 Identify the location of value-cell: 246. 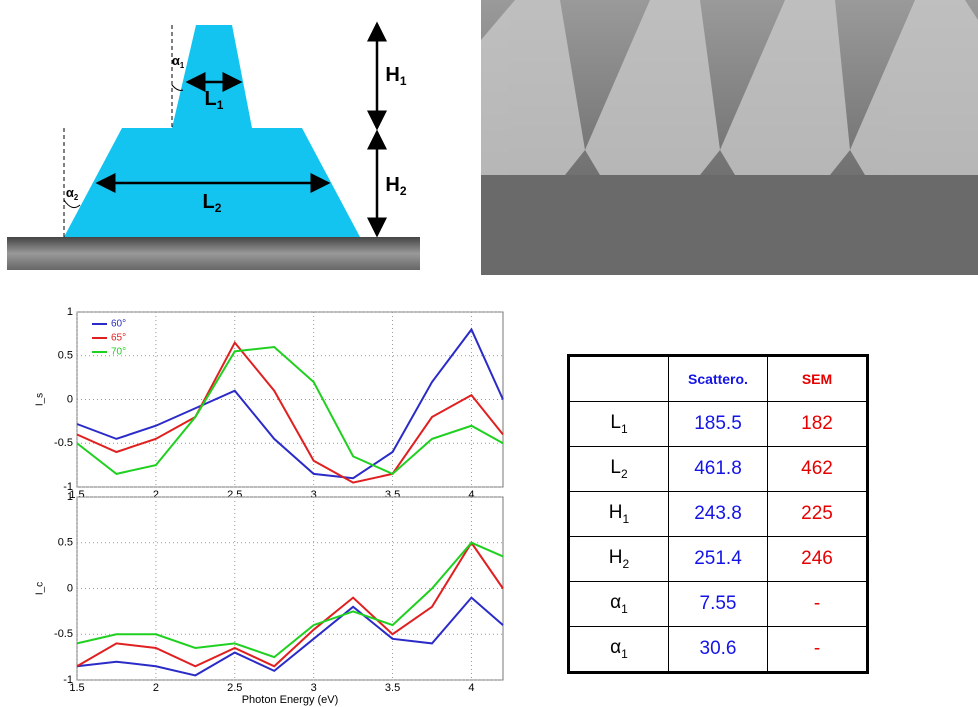
(817, 559).